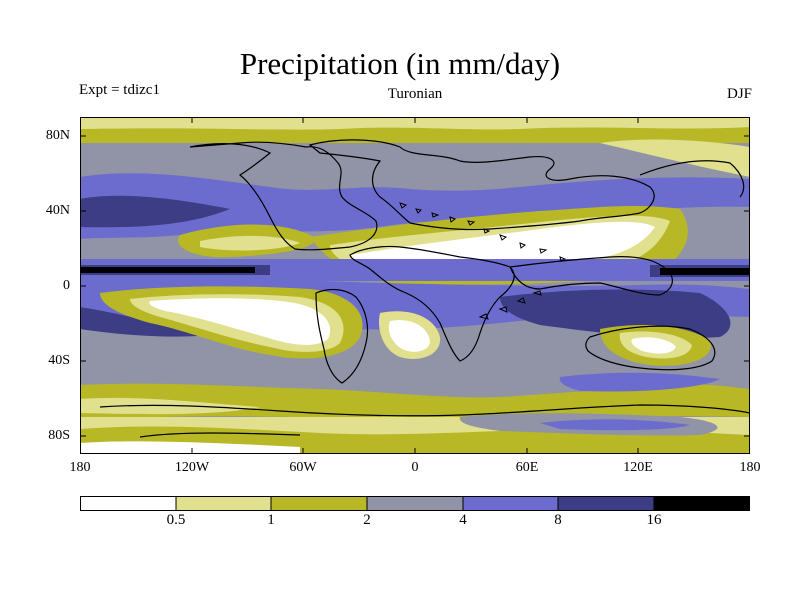 This screenshot has height=600, width=800. Describe the element at coordinates (66, 285) in the screenshot. I see `lat-tick-0: 0` at that location.